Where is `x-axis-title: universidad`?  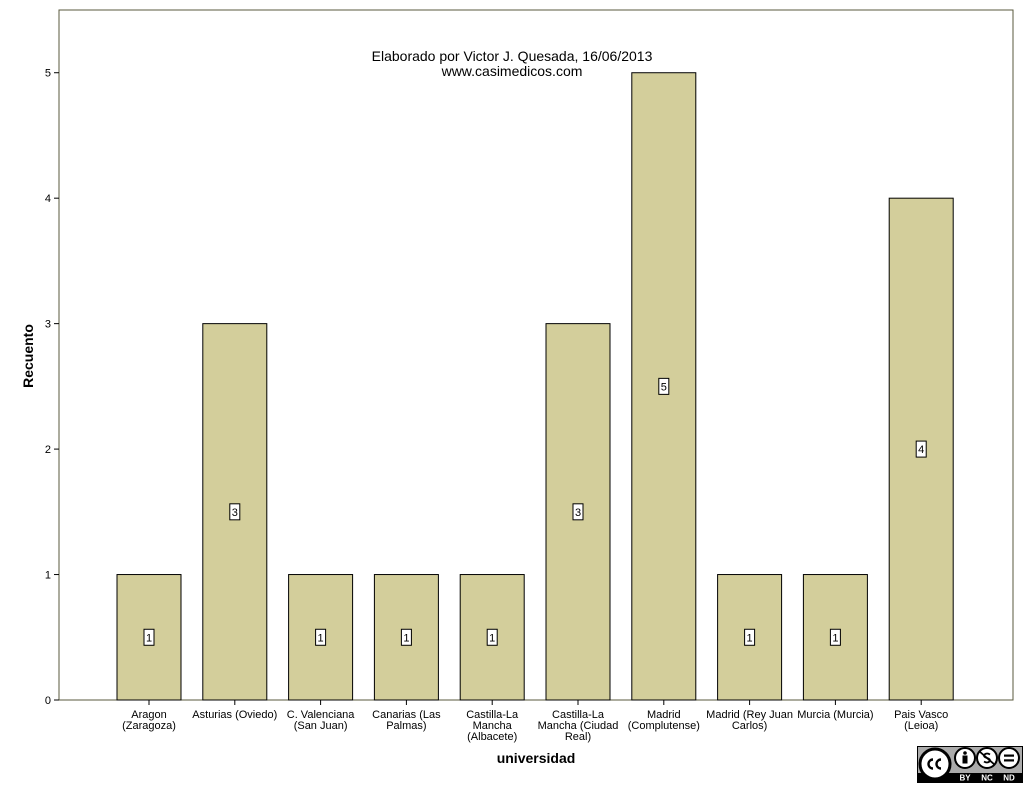 x-axis-title: universidad is located at coordinates (536, 758).